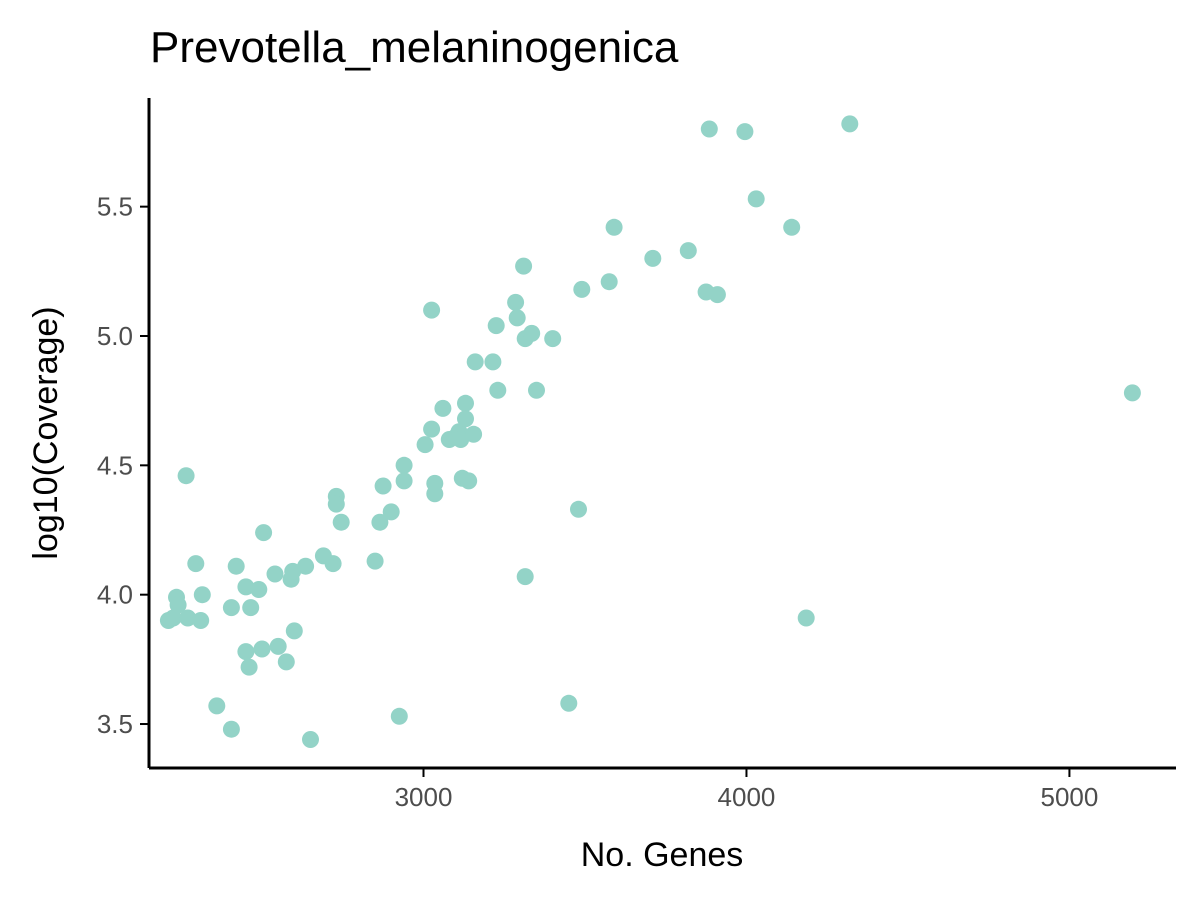  What do you see at coordinates (115, 465) in the screenshot?
I see `y-tick-label: 4.5` at bounding box center [115, 465].